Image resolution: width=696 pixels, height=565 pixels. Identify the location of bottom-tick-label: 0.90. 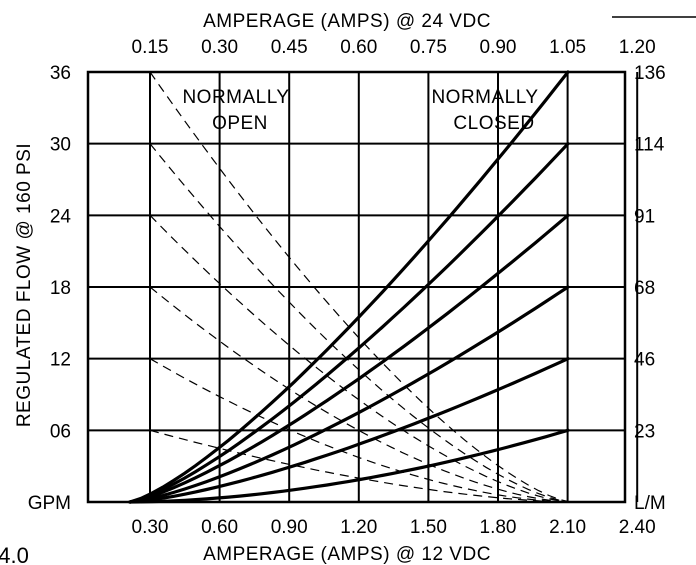
(289, 527).